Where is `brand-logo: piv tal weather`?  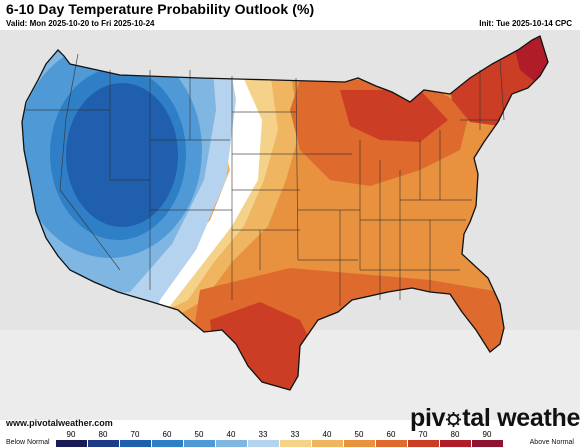 brand-logo: piv tal weather is located at coordinates (495, 418).